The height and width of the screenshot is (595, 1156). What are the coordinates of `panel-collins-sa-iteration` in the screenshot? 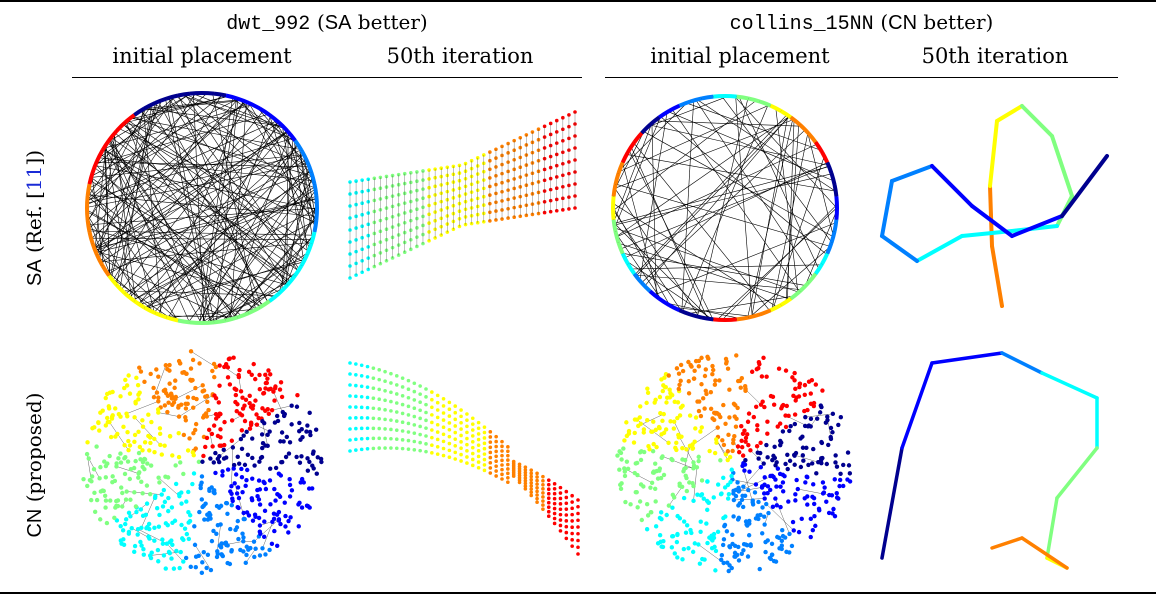 It's located at (994, 206).